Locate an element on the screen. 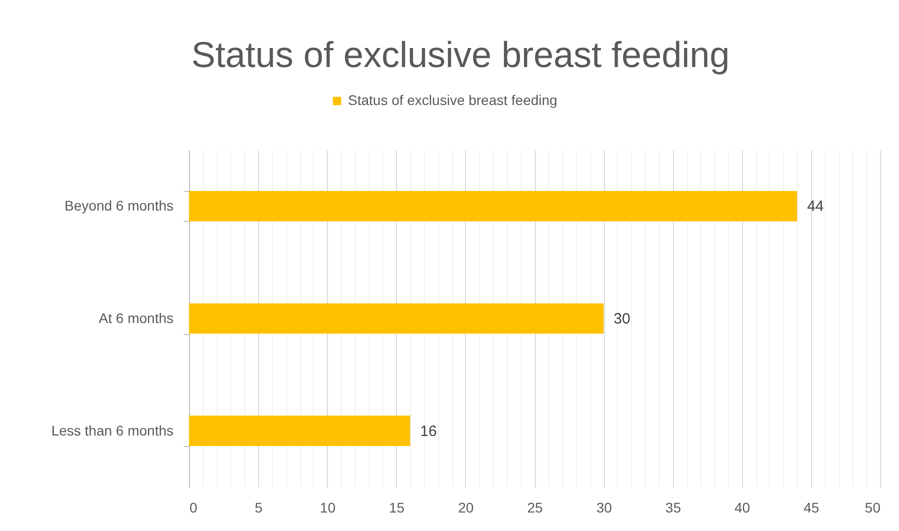  x-tick-label: 30 is located at coordinates (604, 508).